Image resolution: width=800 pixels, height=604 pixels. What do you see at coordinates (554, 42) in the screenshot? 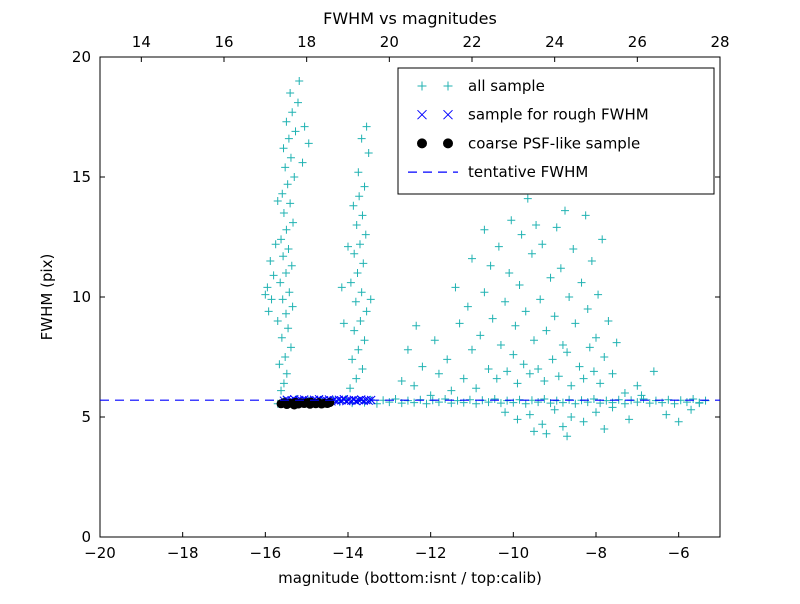
I see `x-tick-label-top: 24` at bounding box center [554, 42].